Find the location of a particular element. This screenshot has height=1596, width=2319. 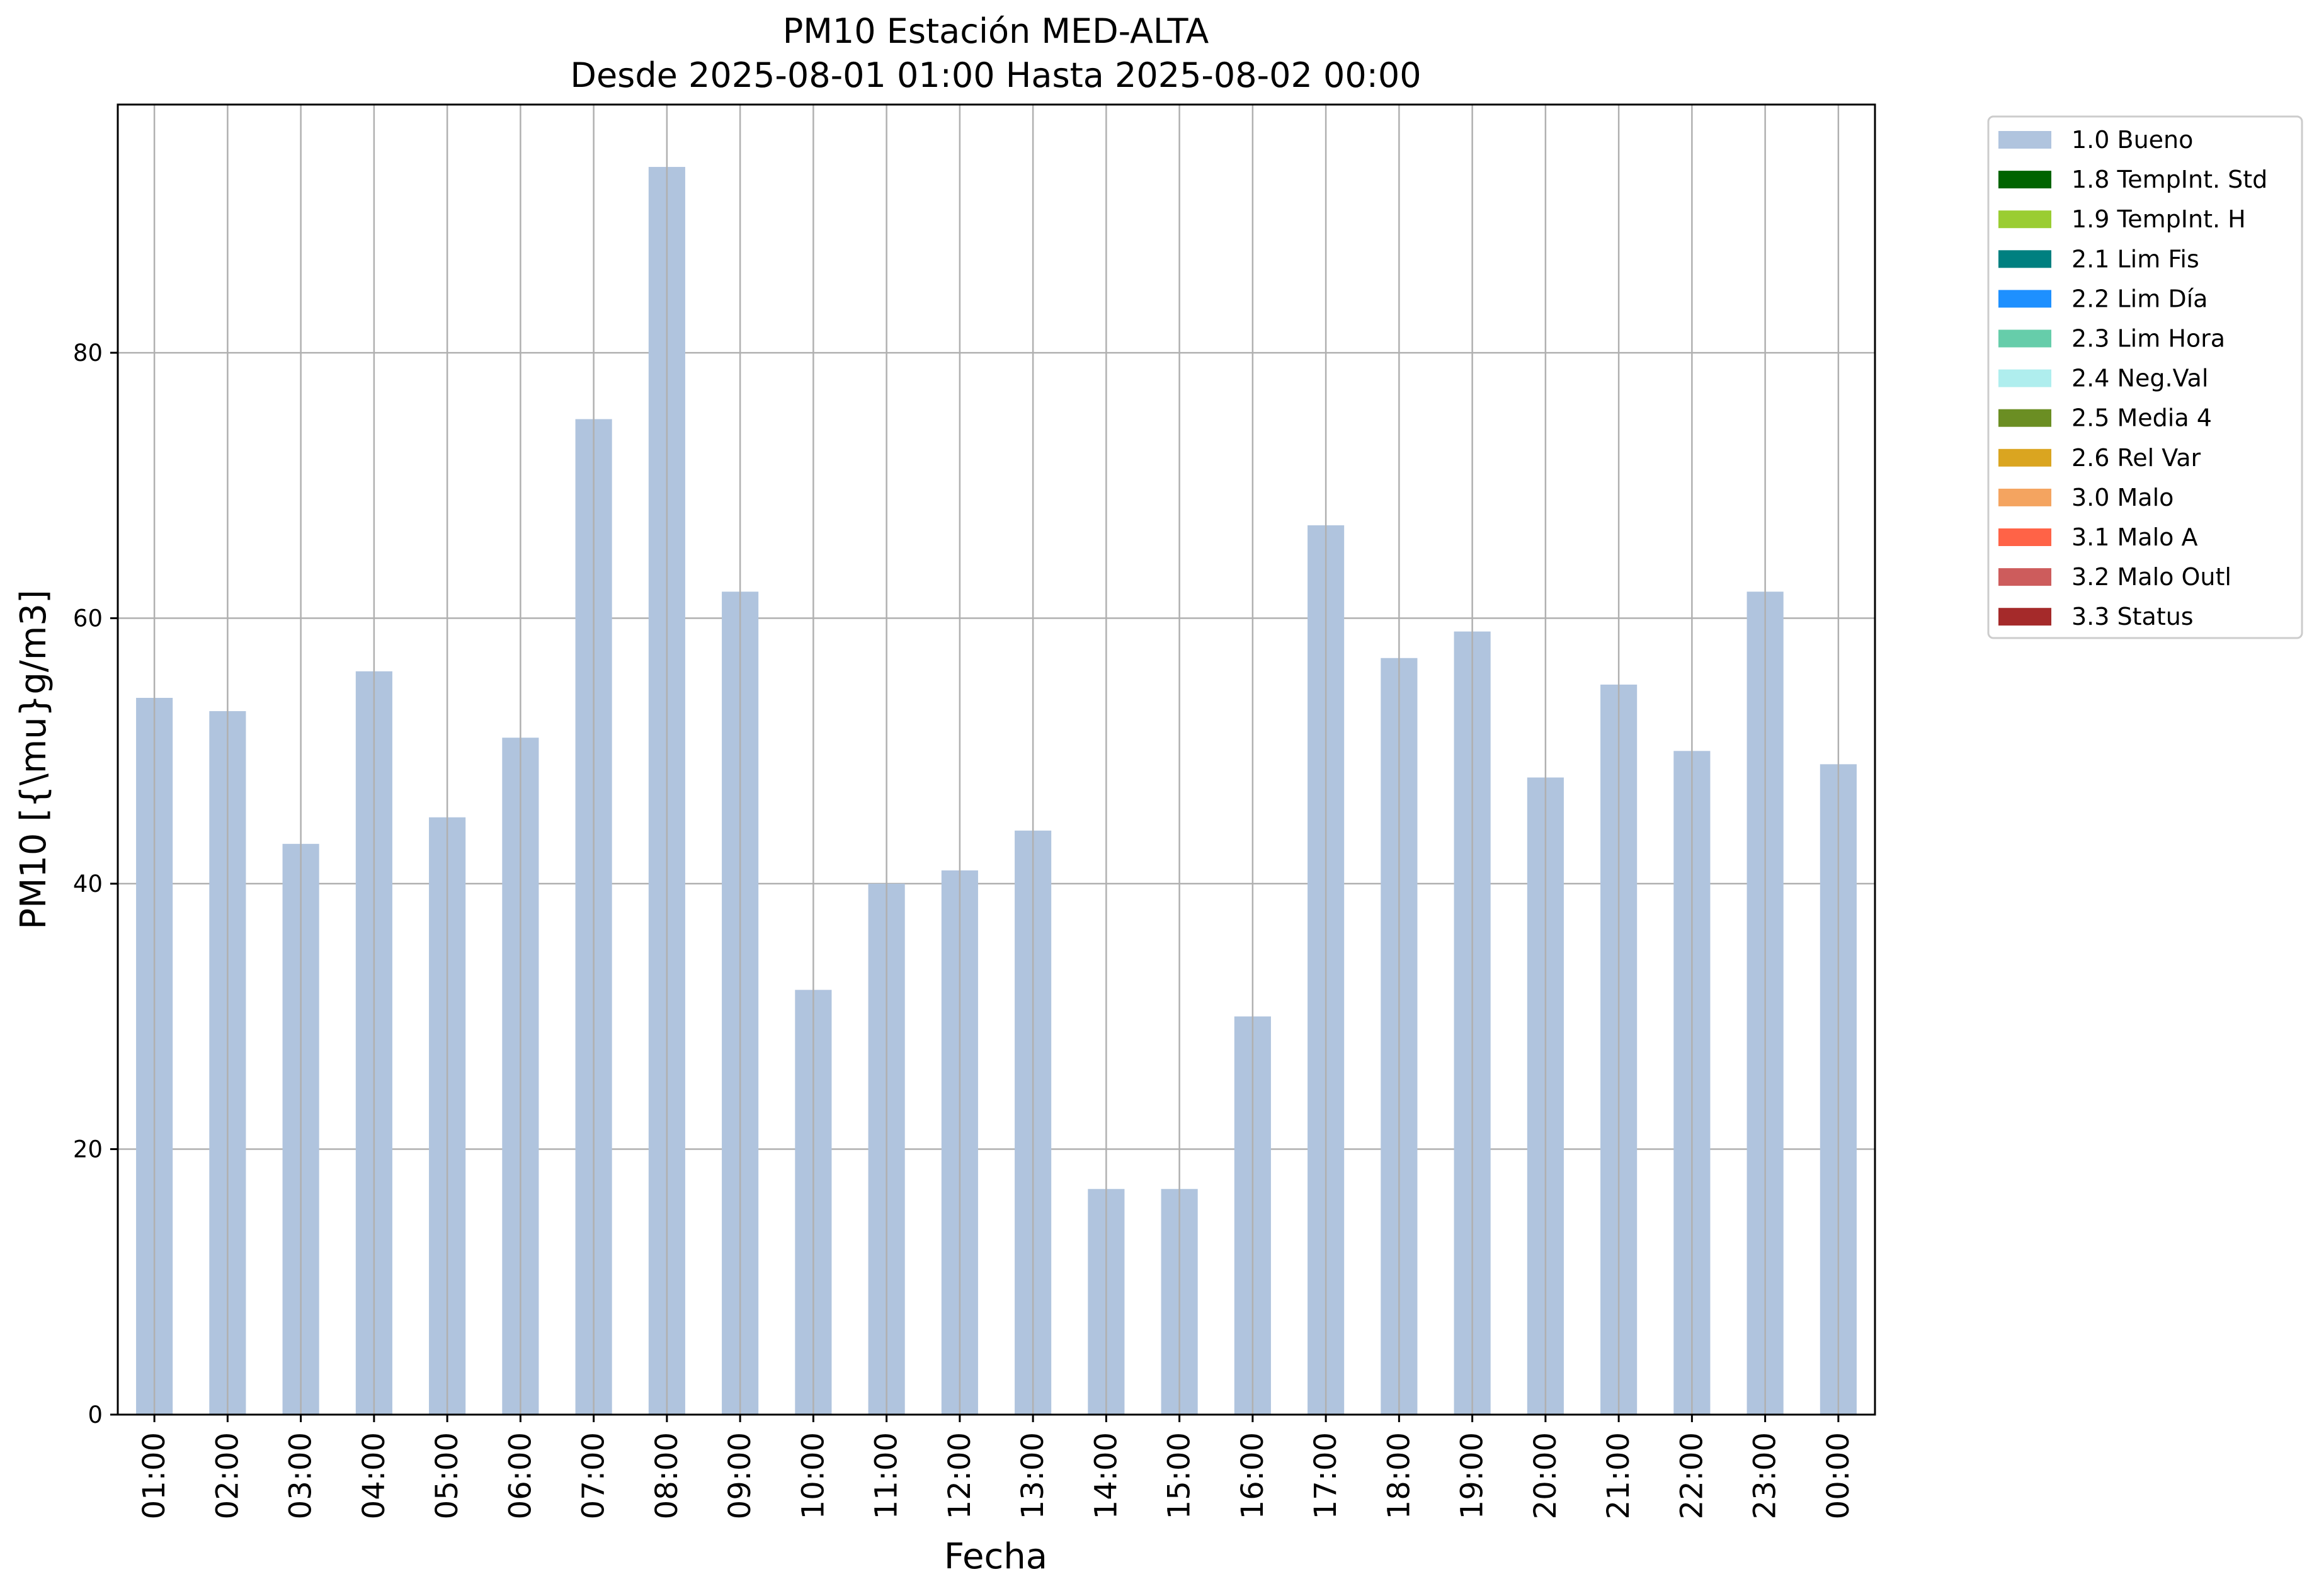

x-tick-label: 19:00 is located at coordinates (1472, 1475).